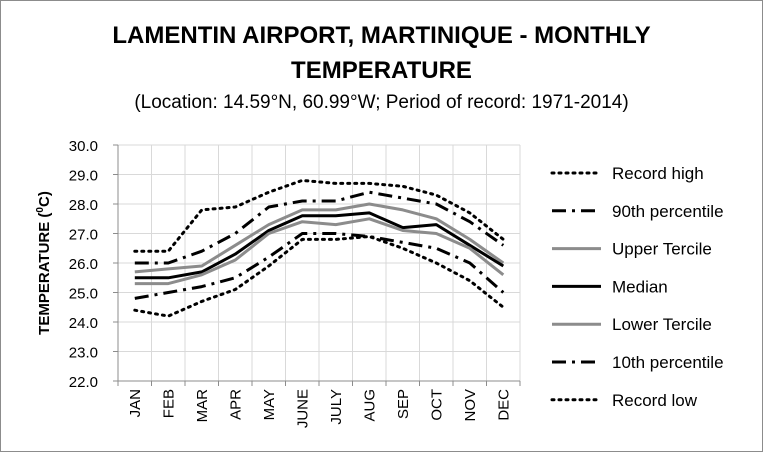 Image resolution: width=763 pixels, height=452 pixels. I want to click on y-axis-label: TEMPERATURE (0C), so click(44, 263).